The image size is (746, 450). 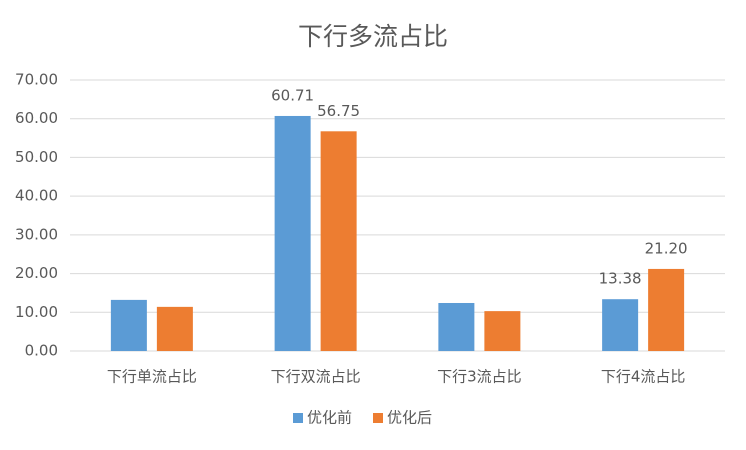 What do you see at coordinates (152, 377) in the screenshot?
I see `x-tick-label: 下行单流占比` at bounding box center [152, 377].